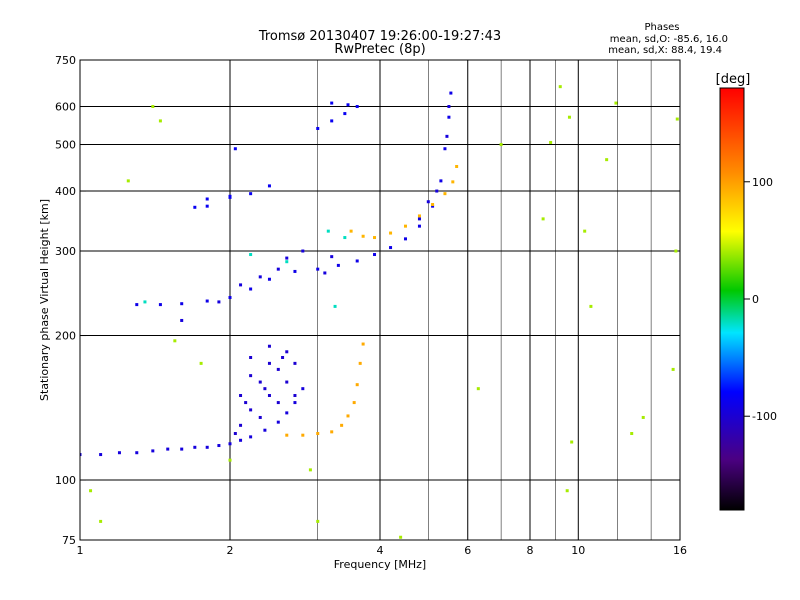 Image resolution: width=800 pixels, height=600 pixels. I want to click on y-tick-label: 500, so click(65, 145).